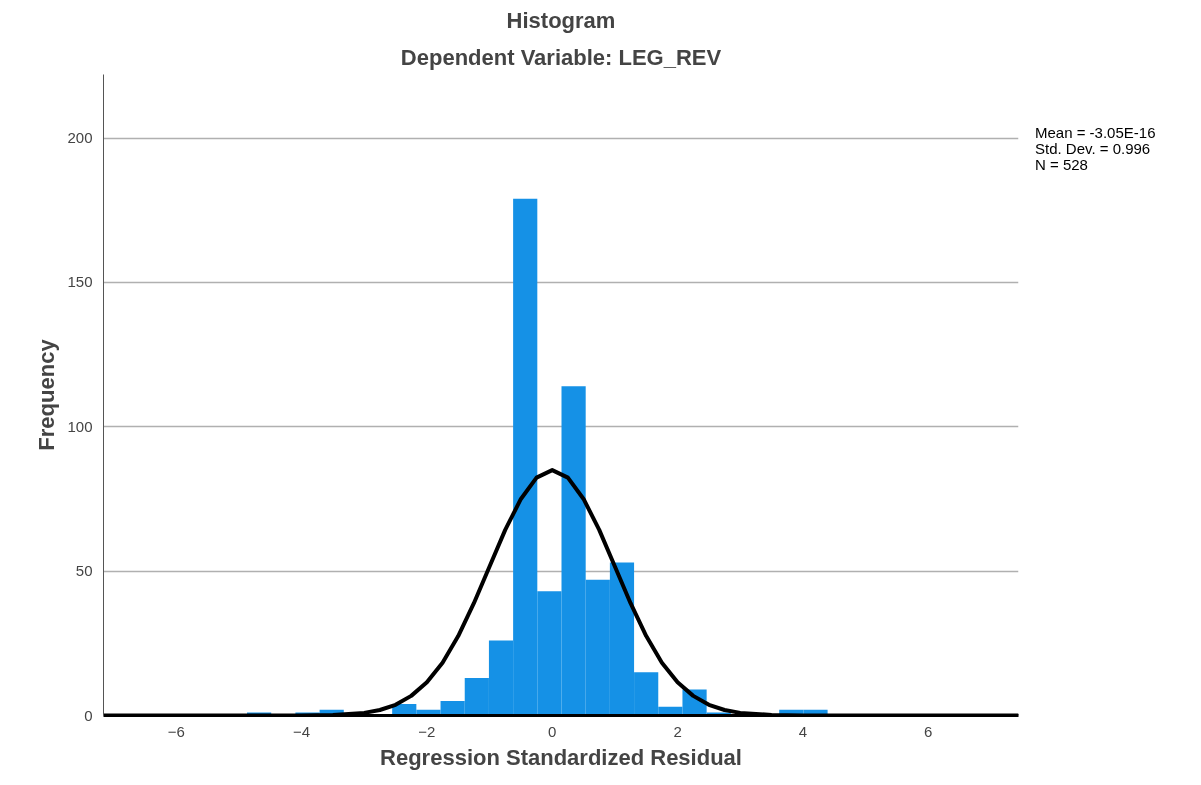  I want to click on x-tick-label: −6, so click(176, 731).